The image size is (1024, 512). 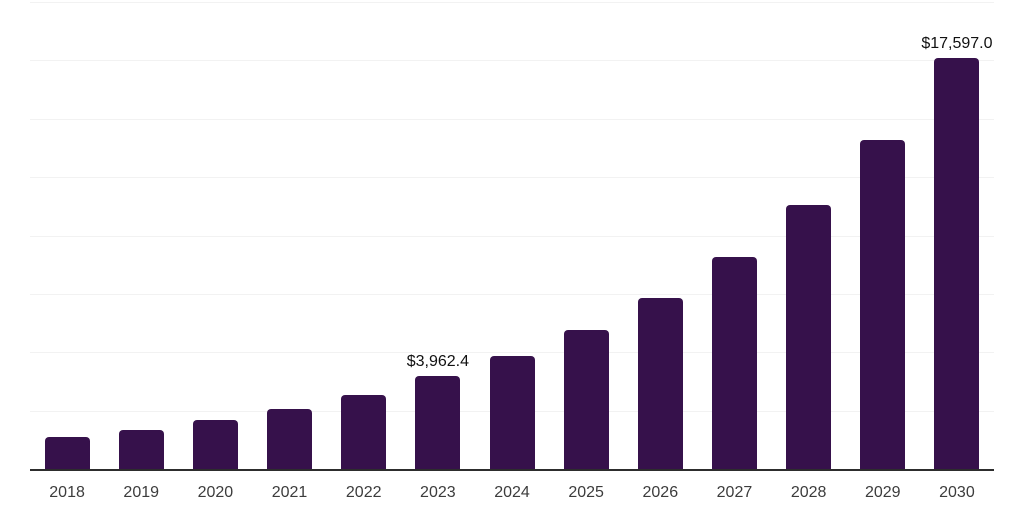 What do you see at coordinates (882, 492) in the screenshot?
I see `x-tick-2029: 2029` at bounding box center [882, 492].